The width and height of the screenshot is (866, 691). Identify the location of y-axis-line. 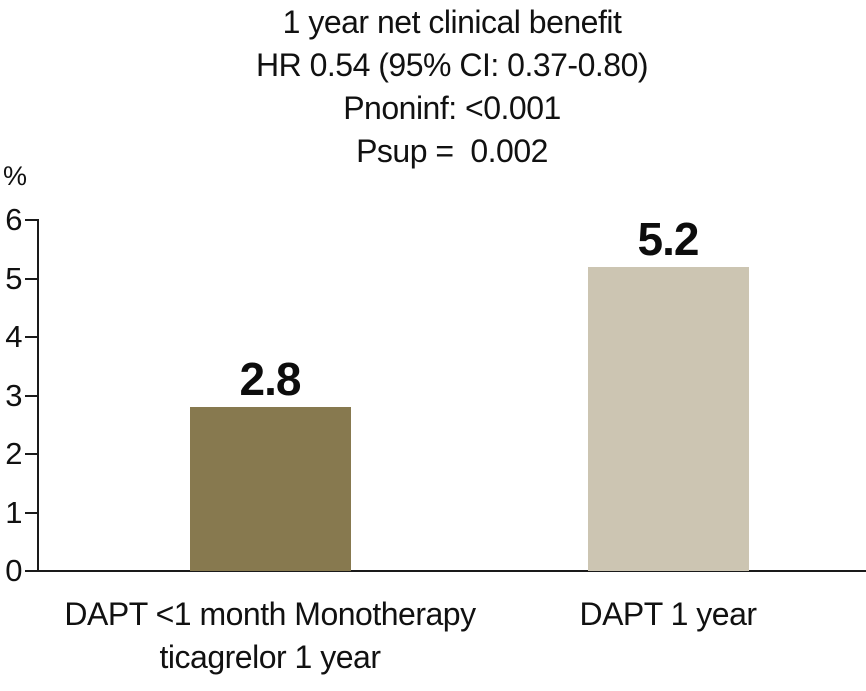
(38, 395).